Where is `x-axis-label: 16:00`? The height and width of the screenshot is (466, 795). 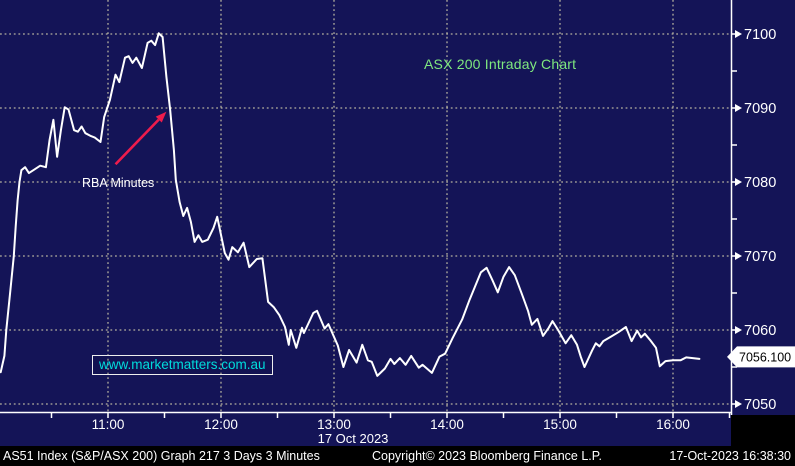 x-axis-label: 16:00 is located at coordinates (673, 424).